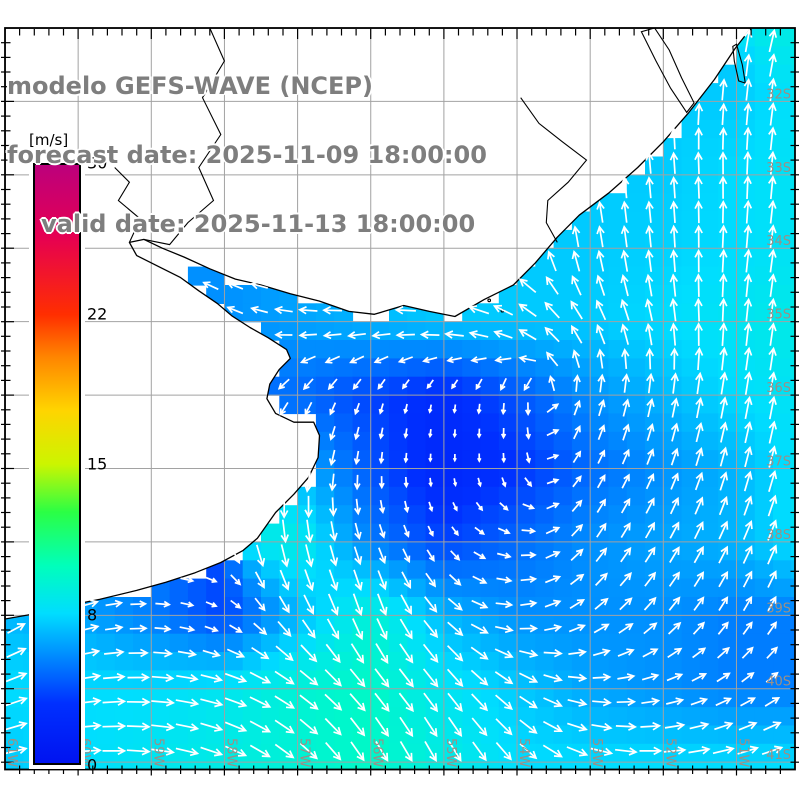 Image resolution: width=800 pixels, height=800 pixels. Describe the element at coordinates (778, 94) in the screenshot. I see `lat-label: 32S` at that location.